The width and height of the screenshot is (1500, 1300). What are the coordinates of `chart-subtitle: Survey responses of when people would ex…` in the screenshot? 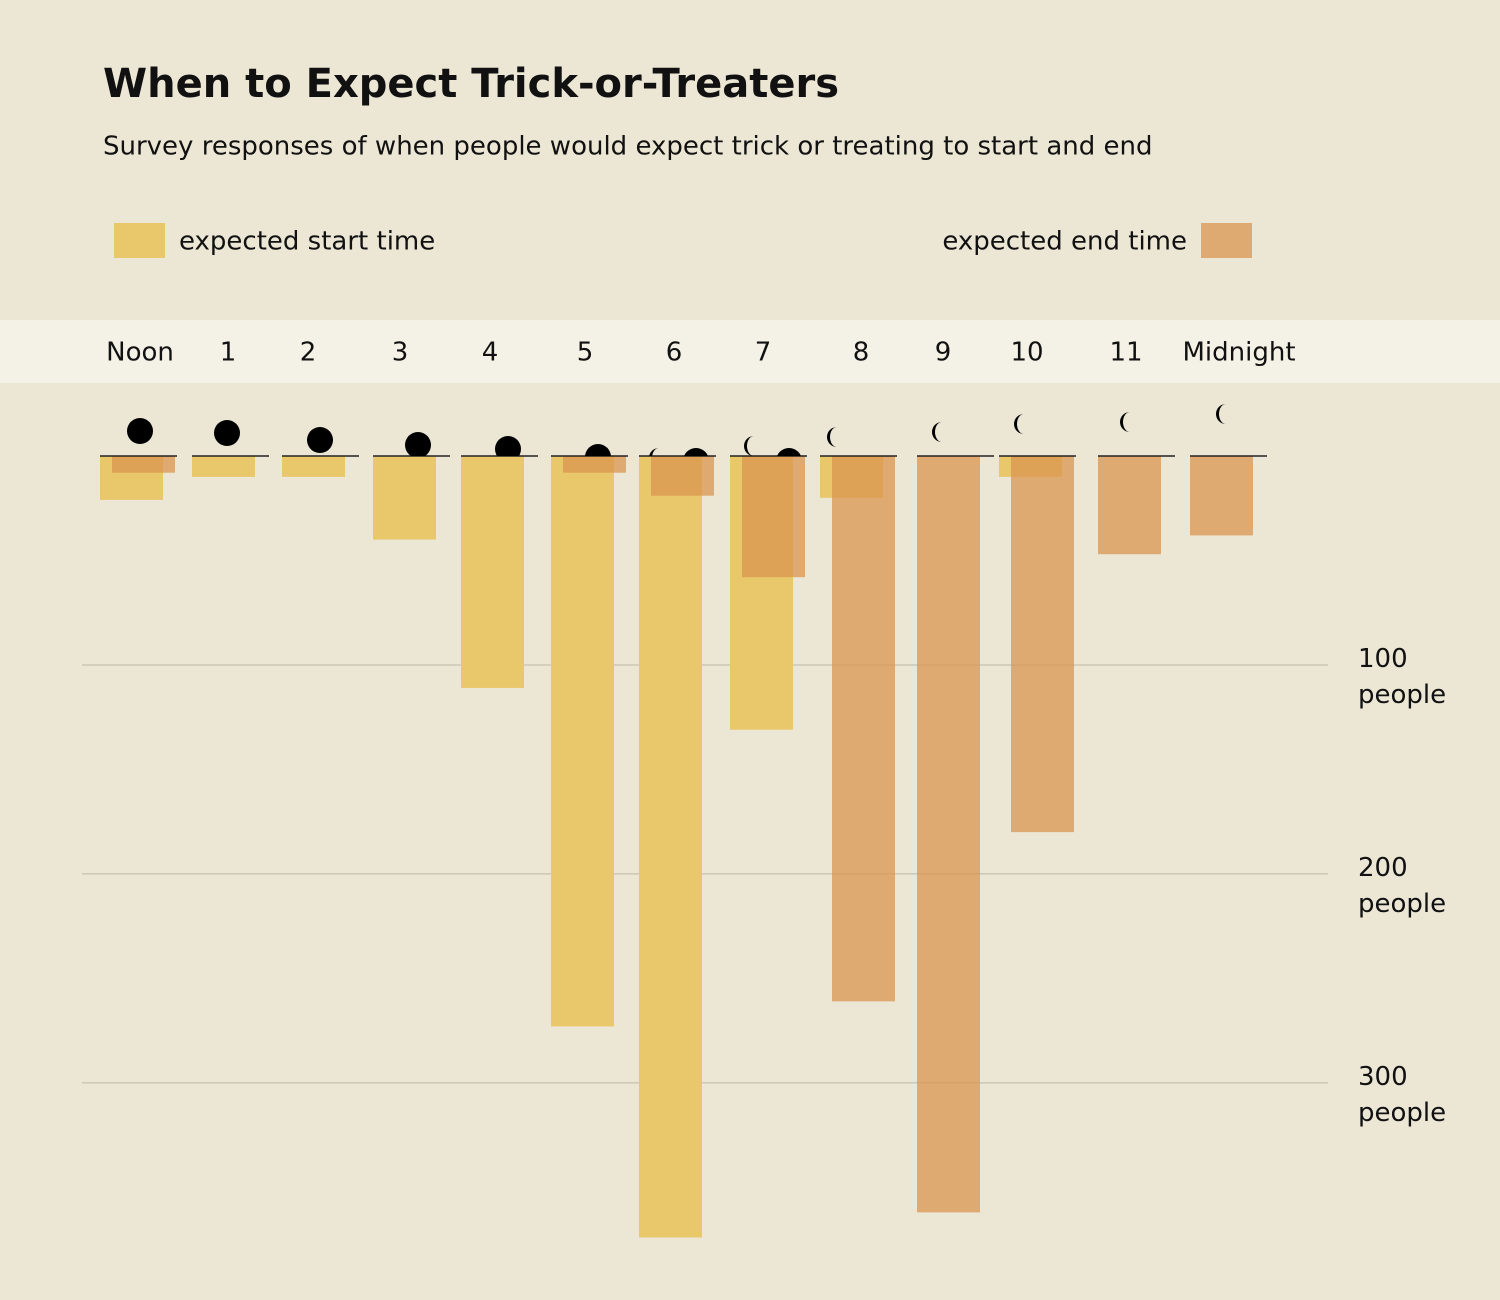 It's located at (627, 147).